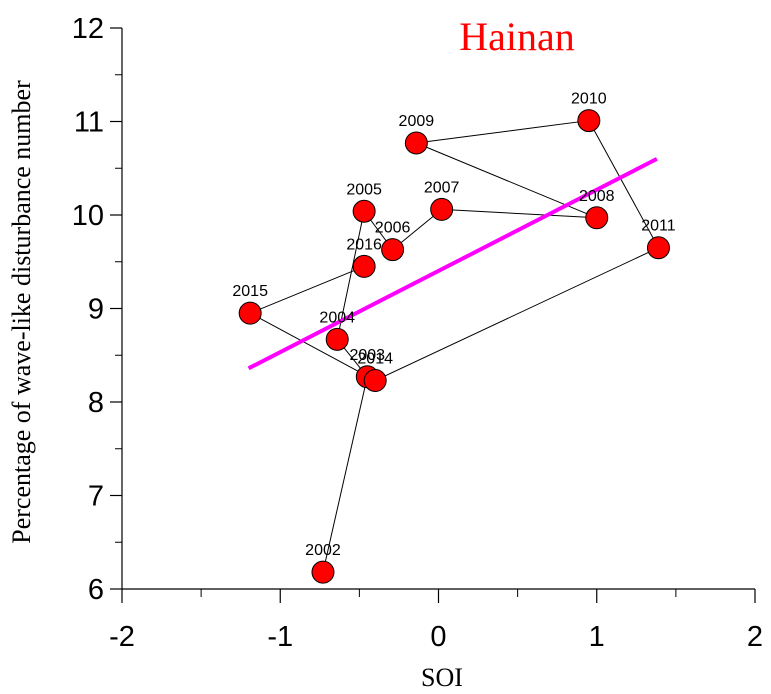  I want to click on point-label-2016: 2016, so click(364, 244).